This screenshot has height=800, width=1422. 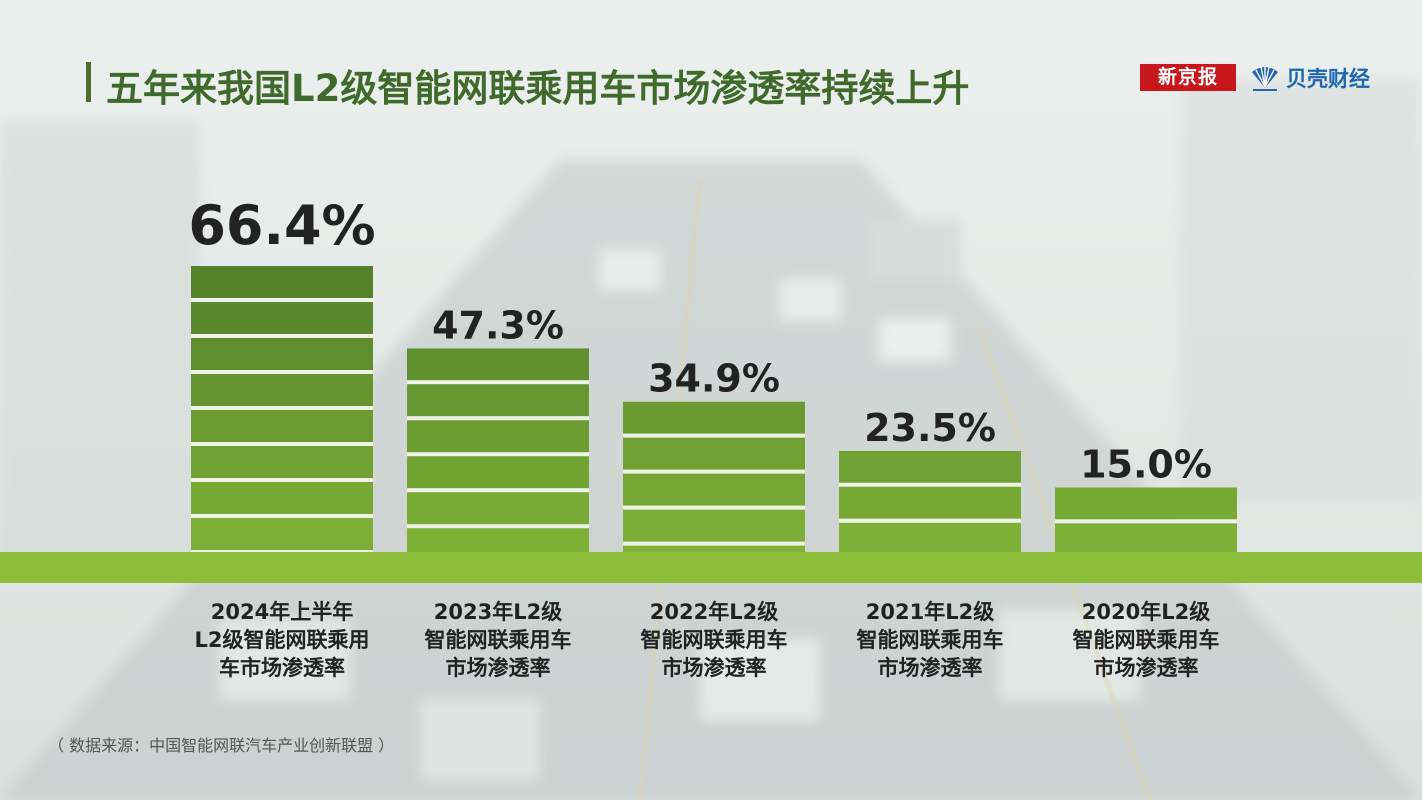 I want to click on title-accent-bar, so click(x=88, y=82).